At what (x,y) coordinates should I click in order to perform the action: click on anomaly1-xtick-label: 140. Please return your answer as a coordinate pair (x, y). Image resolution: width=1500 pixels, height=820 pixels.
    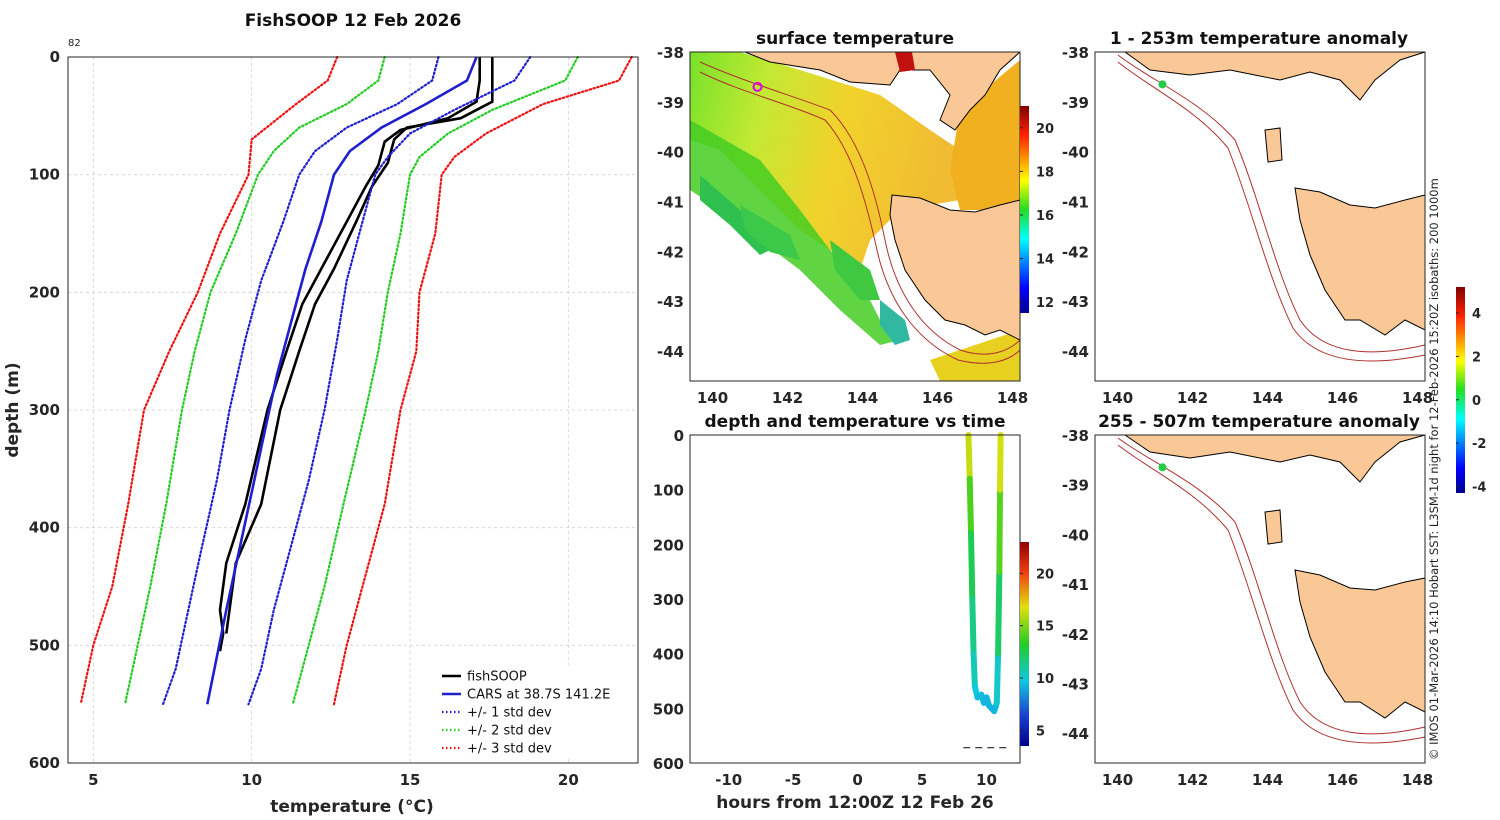
    Looking at the image, I should click on (1117, 398).